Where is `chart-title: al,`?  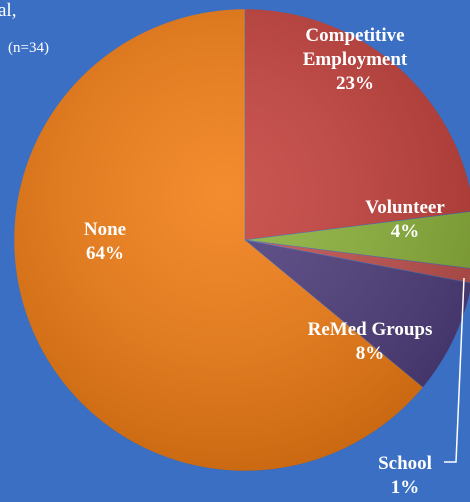 chart-title: al, is located at coordinates (8, 10).